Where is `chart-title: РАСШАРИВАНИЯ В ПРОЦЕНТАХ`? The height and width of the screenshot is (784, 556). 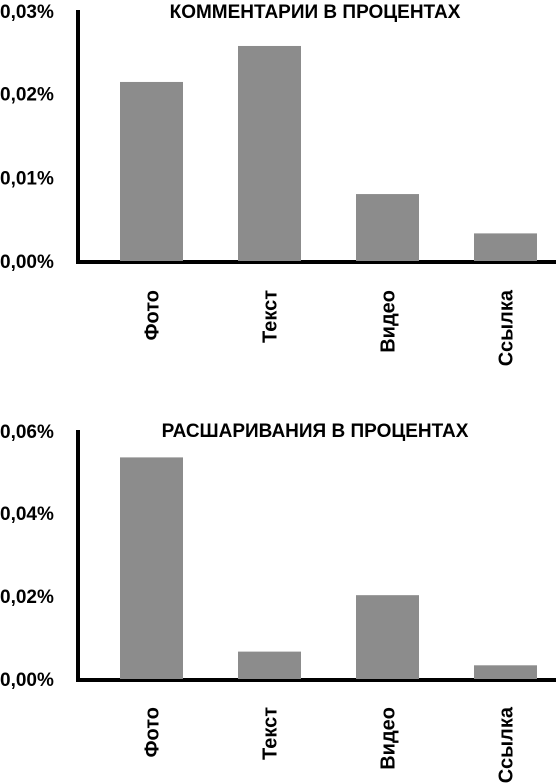
chart-title: РАСШАРИВАНИЯ В ПРОЦЕНТАХ is located at coordinates (315, 431).